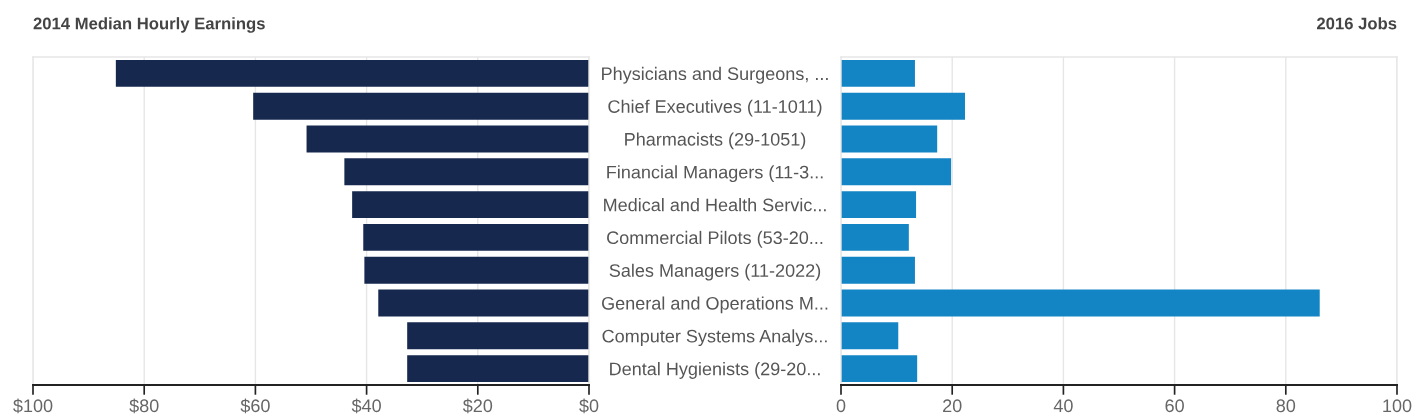 Image resolution: width=1419 pixels, height=414 pixels. What do you see at coordinates (33, 406) in the screenshot?
I see `x-tick-label: $100` at bounding box center [33, 406].